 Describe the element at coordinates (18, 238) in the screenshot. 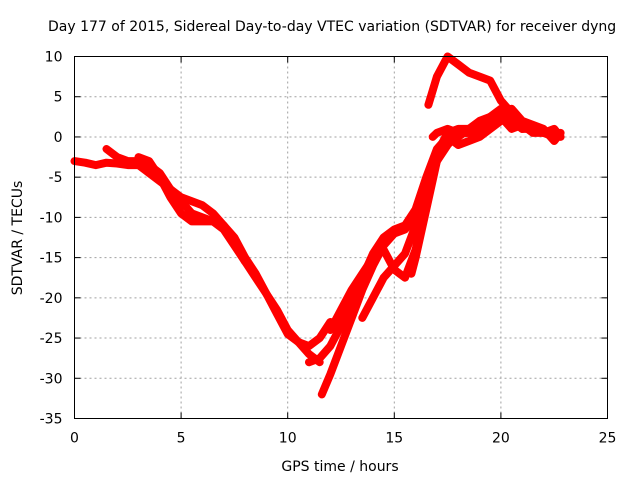

I see `y-axis-label: SDTVAR / TECUs` at that location.